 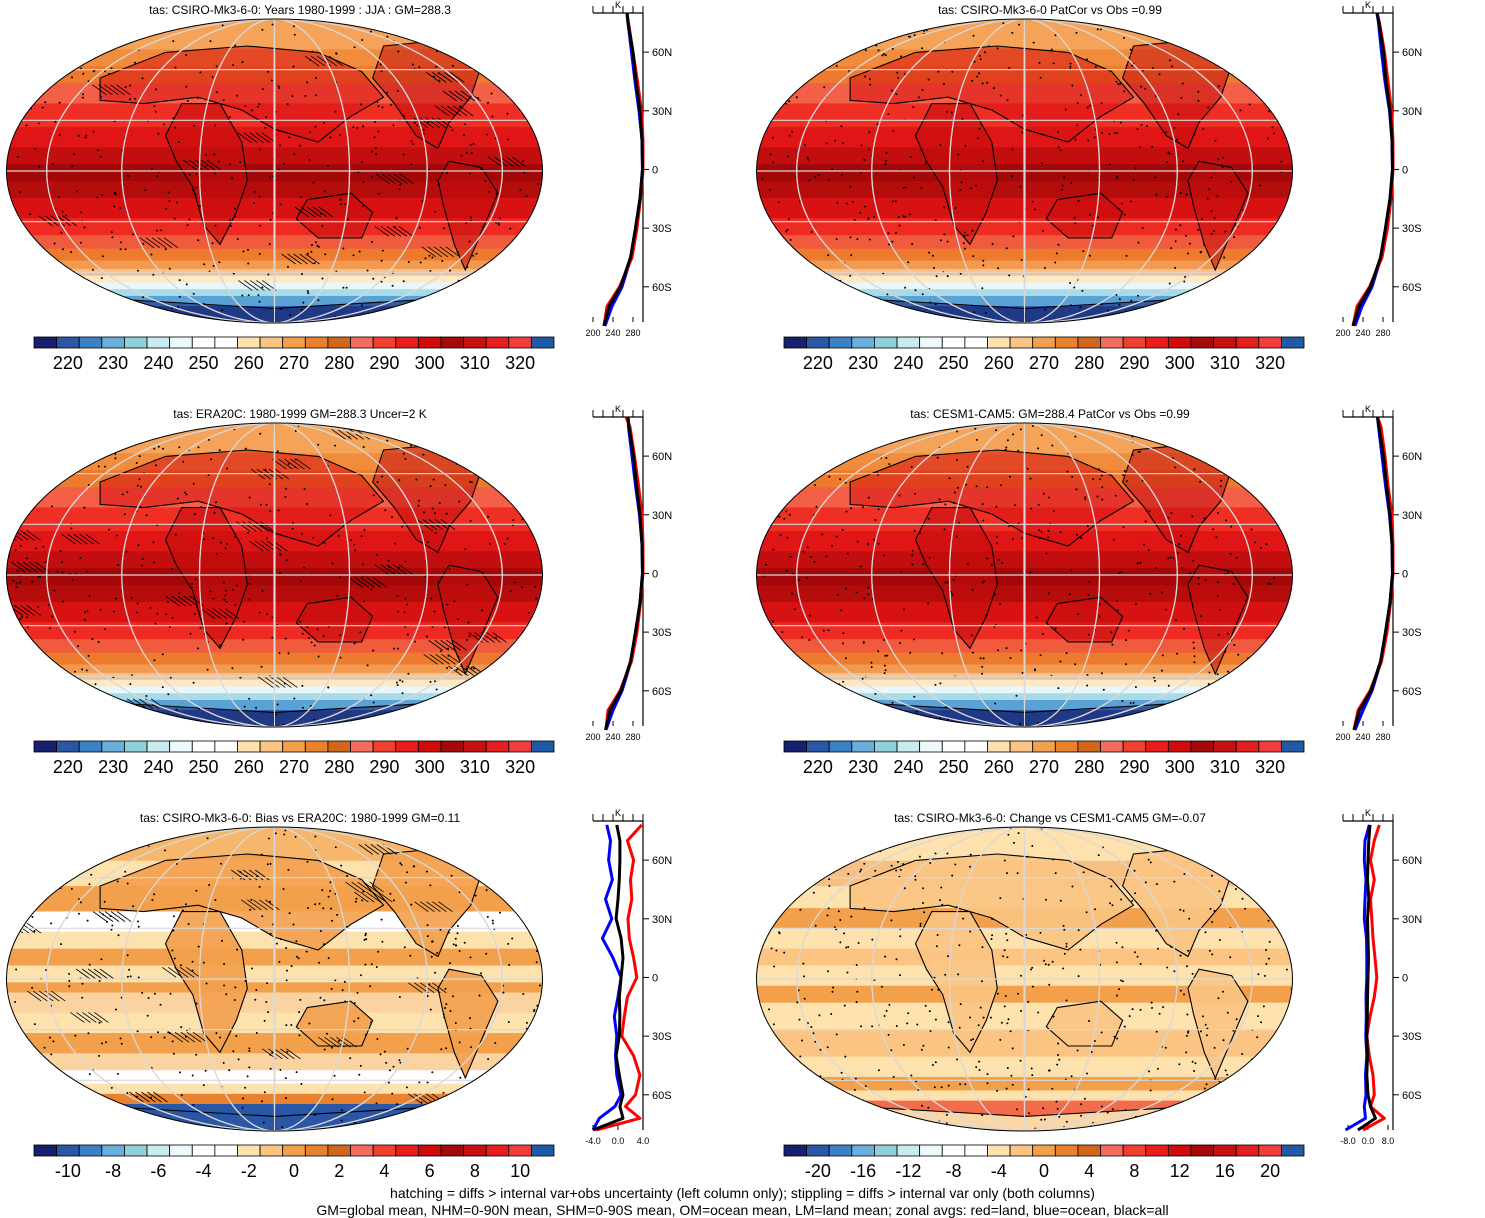 What do you see at coordinates (68, 1171) in the screenshot?
I see `colorbar-label: -10` at bounding box center [68, 1171].